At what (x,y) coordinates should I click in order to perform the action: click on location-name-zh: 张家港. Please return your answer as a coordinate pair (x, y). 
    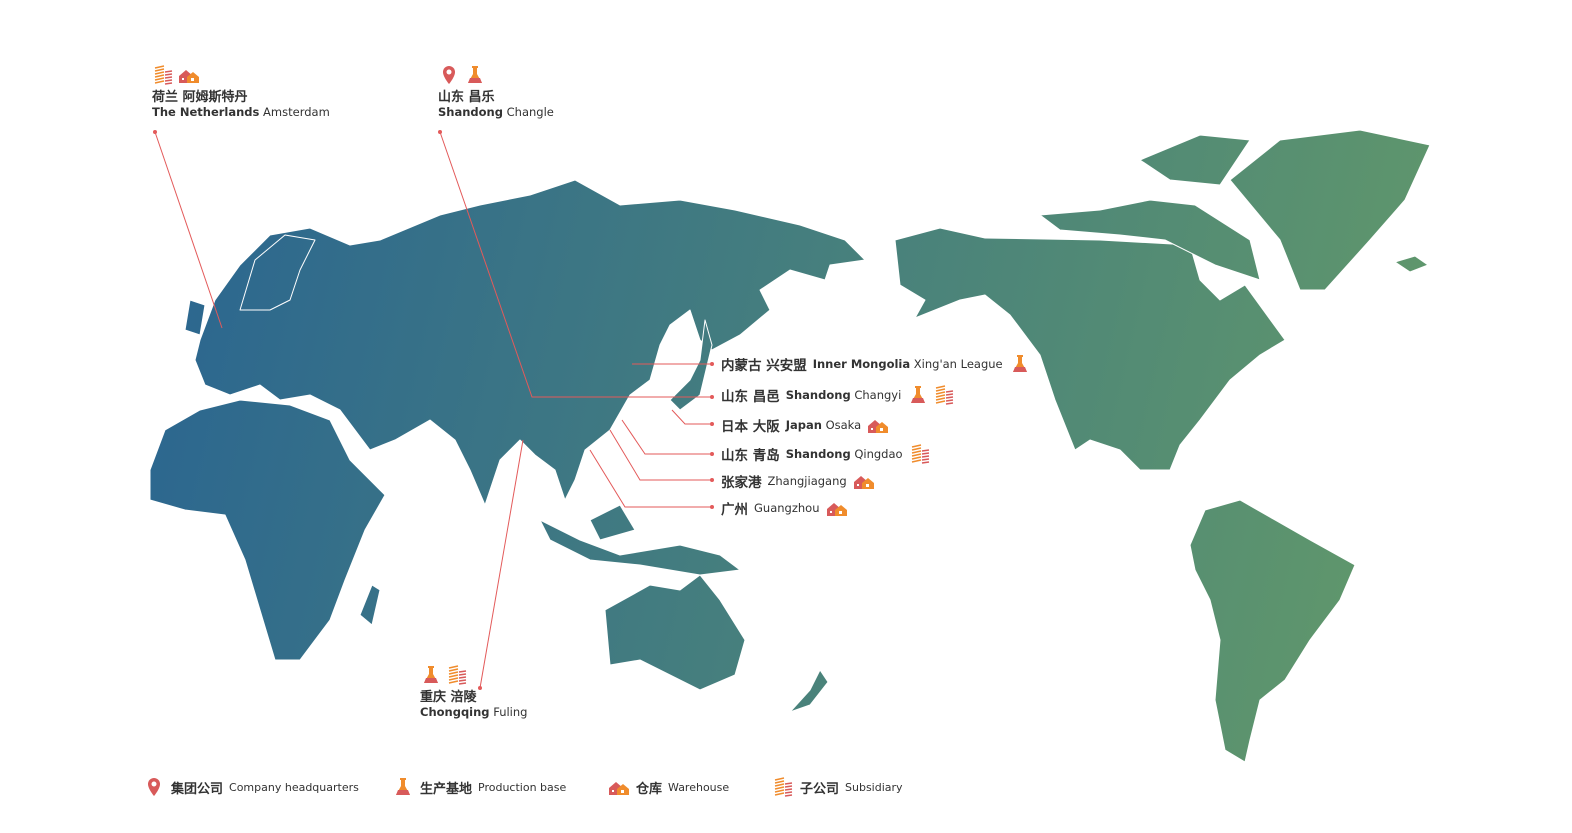
    Looking at the image, I should click on (741, 483).